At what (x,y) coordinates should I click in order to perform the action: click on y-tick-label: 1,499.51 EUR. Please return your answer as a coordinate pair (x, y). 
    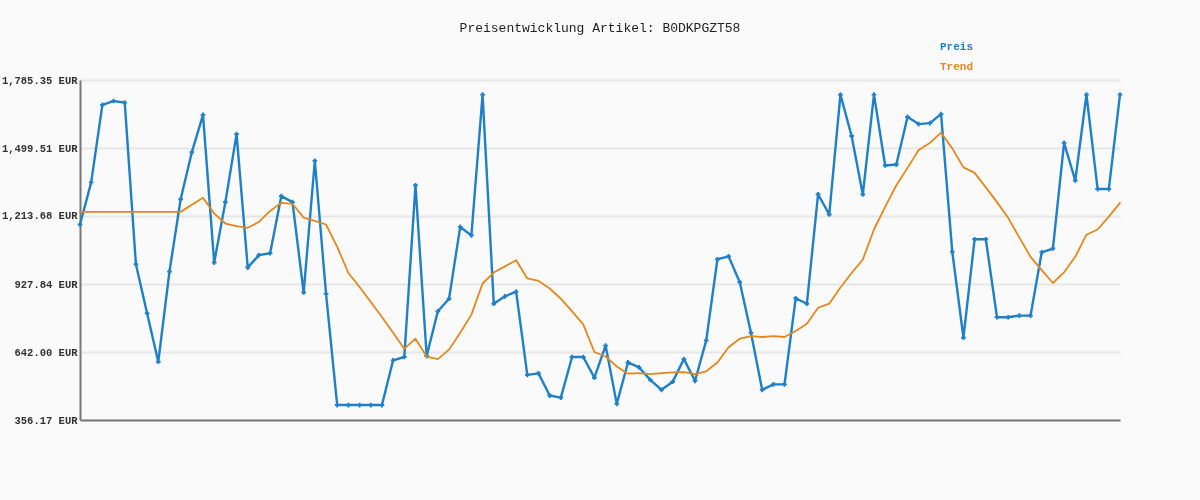
    Looking at the image, I should click on (40, 148).